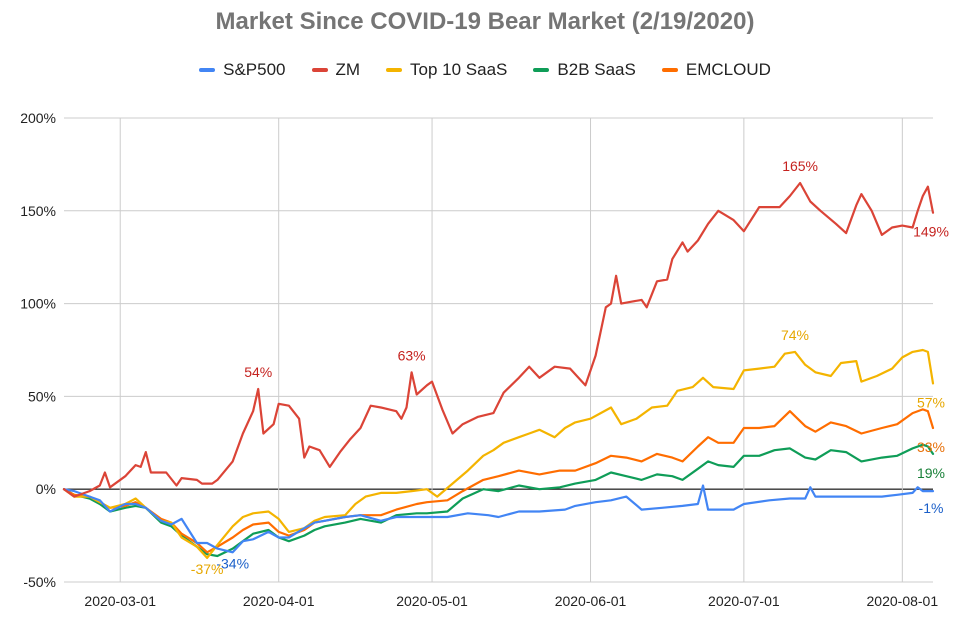 Image resolution: width=970 pixels, height=632 pixels. I want to click on y-tick-label: 100%, so click(38, 304).